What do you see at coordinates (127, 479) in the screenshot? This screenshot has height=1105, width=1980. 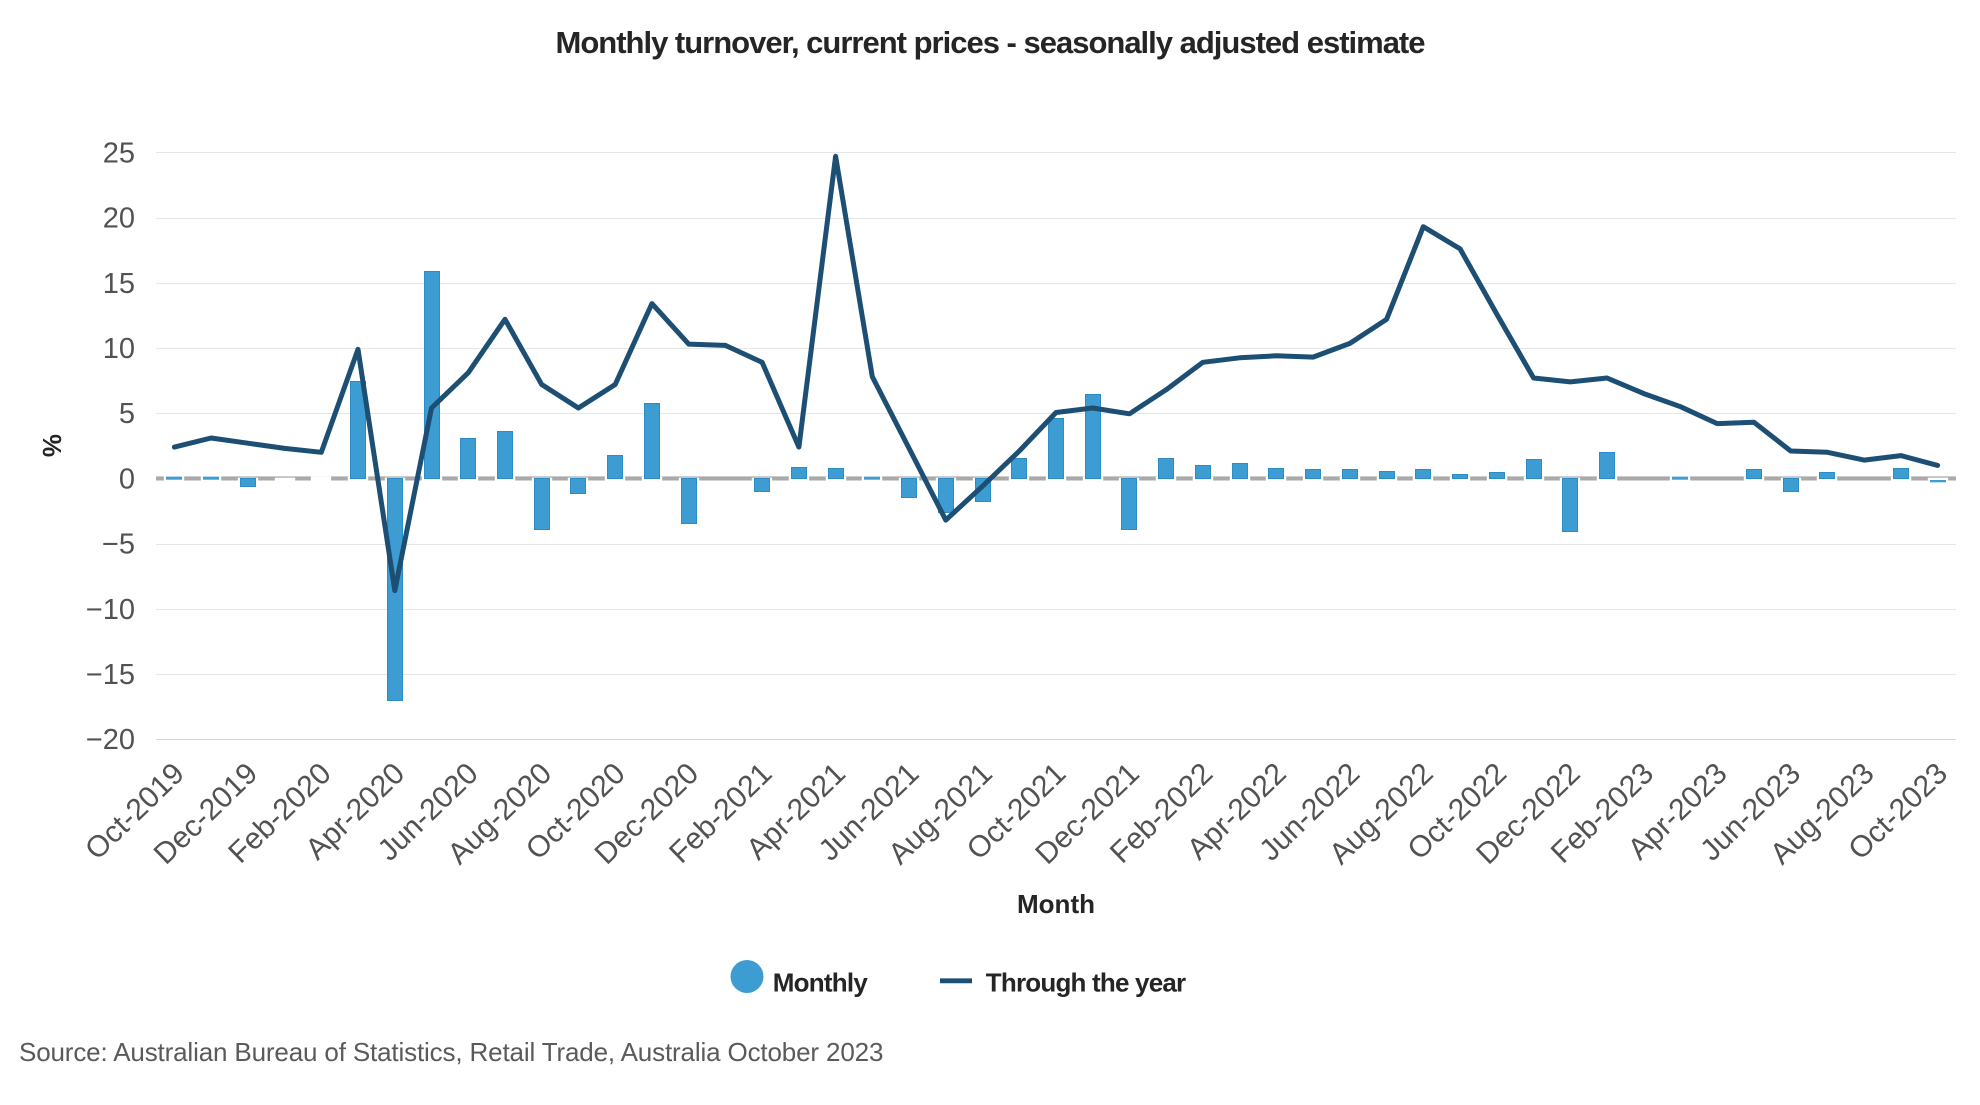 I see `svg-text: 0` at bounding box center [127, 479].